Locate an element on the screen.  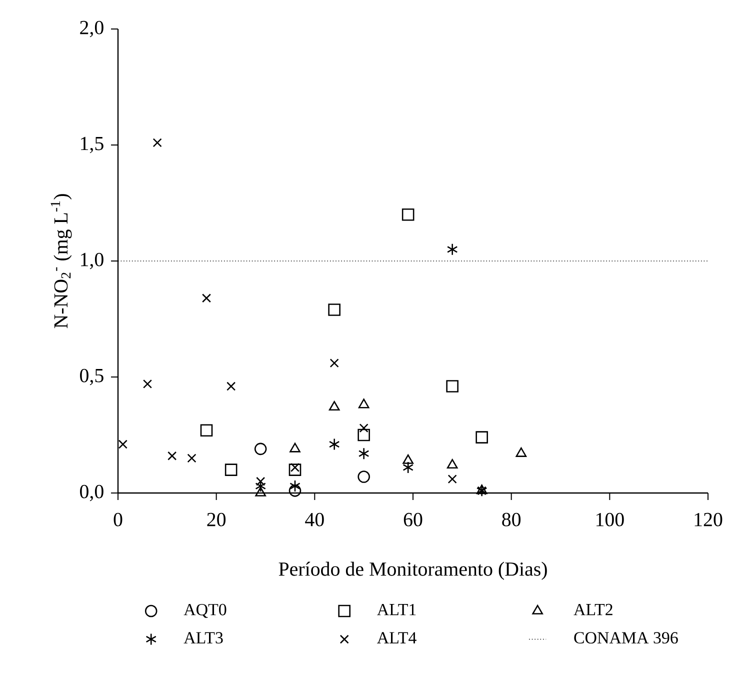
x-axis-title: Período de Monitoramento (Dias) is located at coordinates (412, 571).